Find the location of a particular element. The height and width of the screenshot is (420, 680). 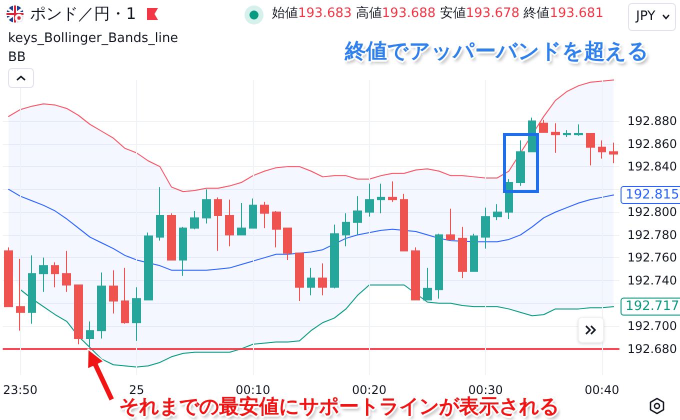

data-label: 192.815 is located at coordinates (653, 195).